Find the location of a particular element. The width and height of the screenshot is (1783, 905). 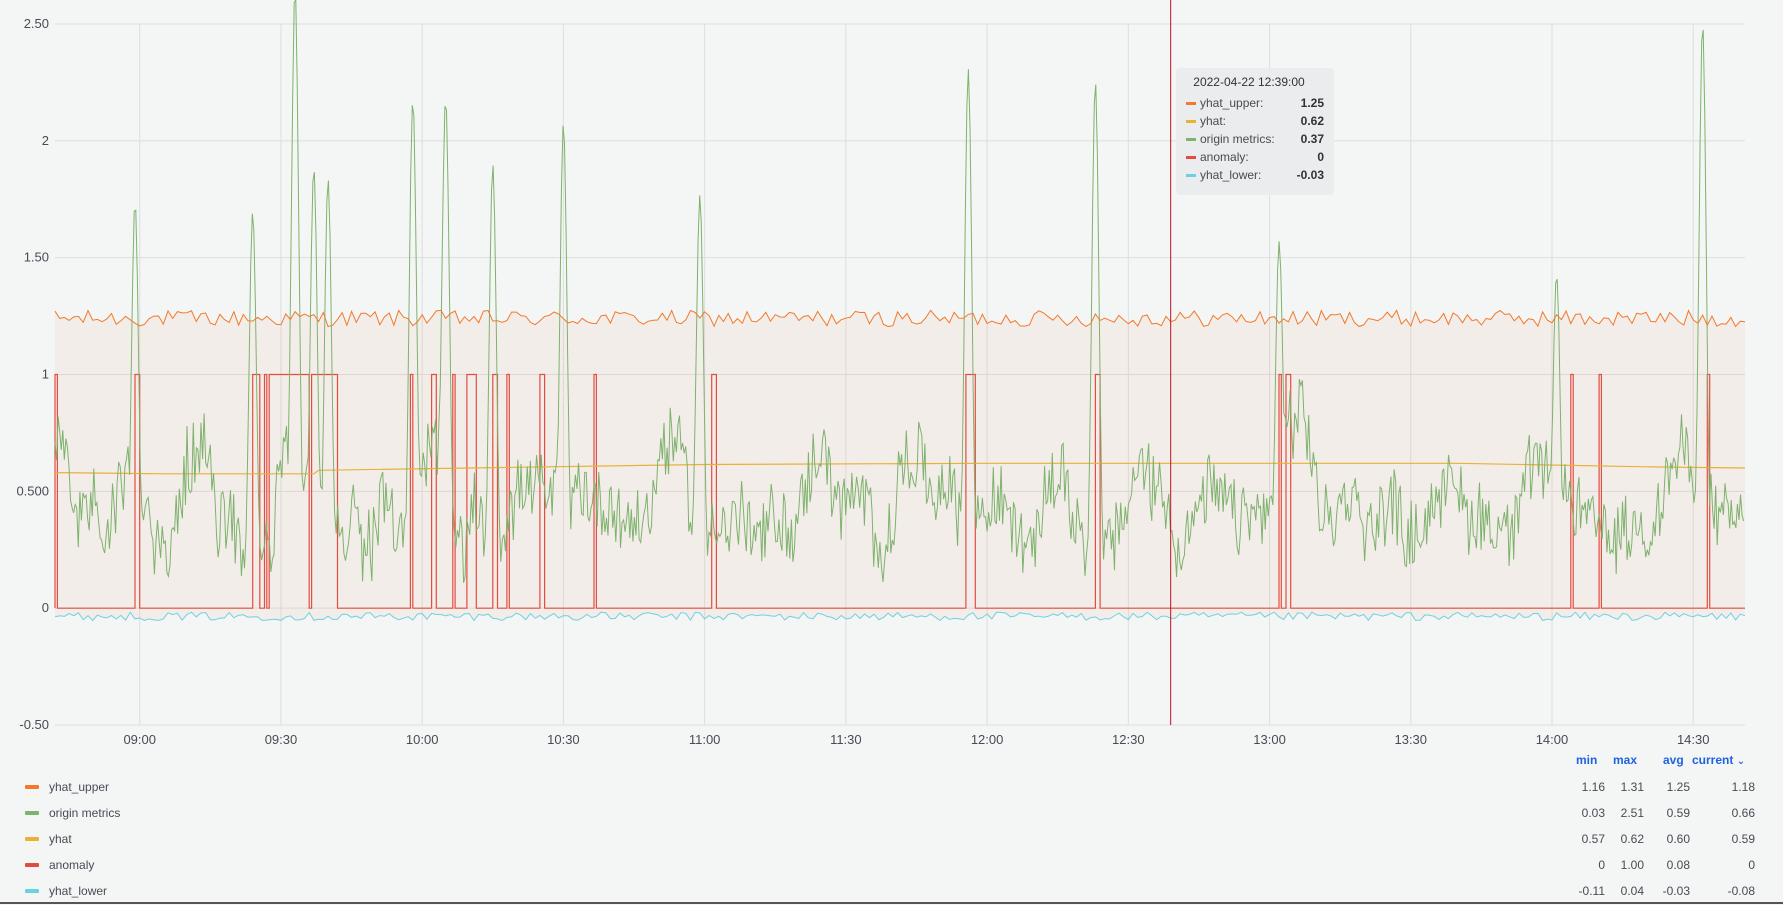

x-tick-label: 12:30 is located at coordinates (1128, 738).